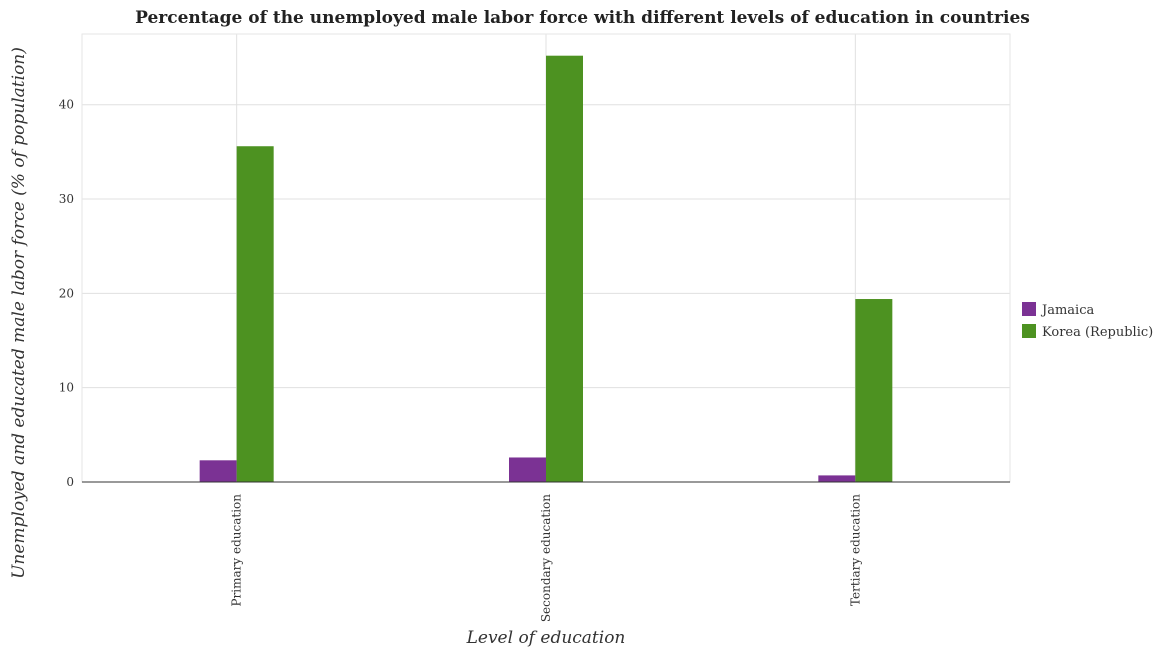 This screenshot has width=1165, height=650. What do you see at coordinates (564, 269) in the screenshot?
I see `bar-korea-republic--1` at bounding box center [564, 269].